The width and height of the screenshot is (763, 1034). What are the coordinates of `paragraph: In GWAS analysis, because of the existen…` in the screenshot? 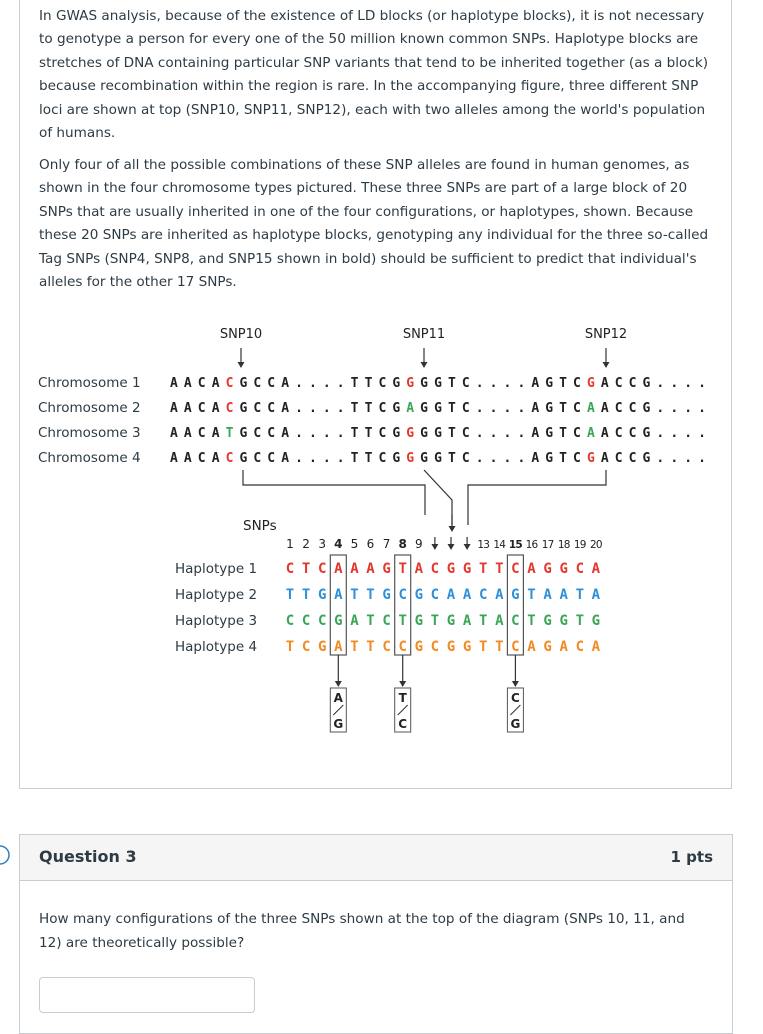 It's located at (373, 75).